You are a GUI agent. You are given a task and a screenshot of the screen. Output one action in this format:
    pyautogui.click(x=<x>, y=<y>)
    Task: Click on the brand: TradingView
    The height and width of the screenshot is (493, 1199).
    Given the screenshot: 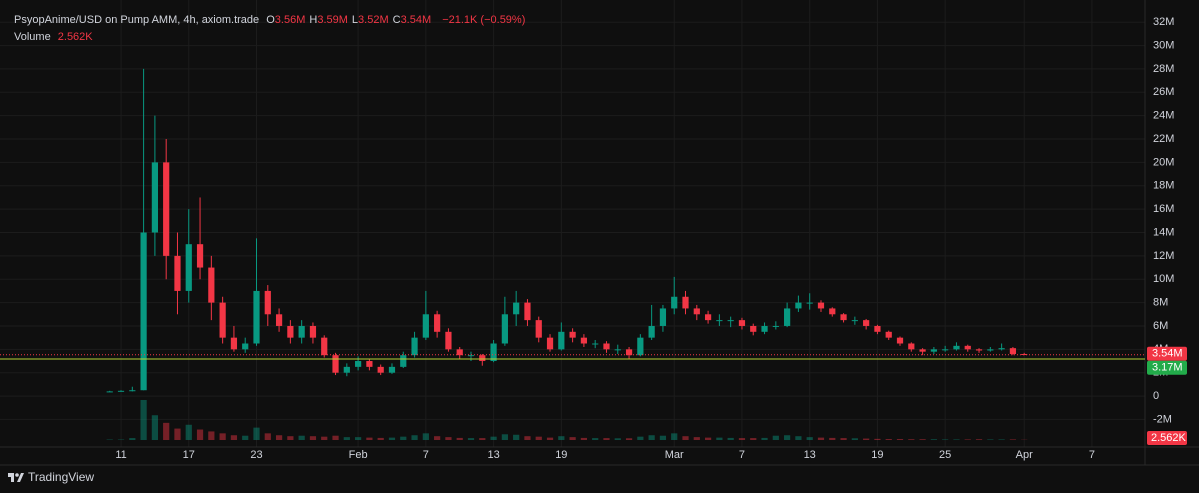 What is the action you would take?
    pyautogui.click(x=61, y=477)
    